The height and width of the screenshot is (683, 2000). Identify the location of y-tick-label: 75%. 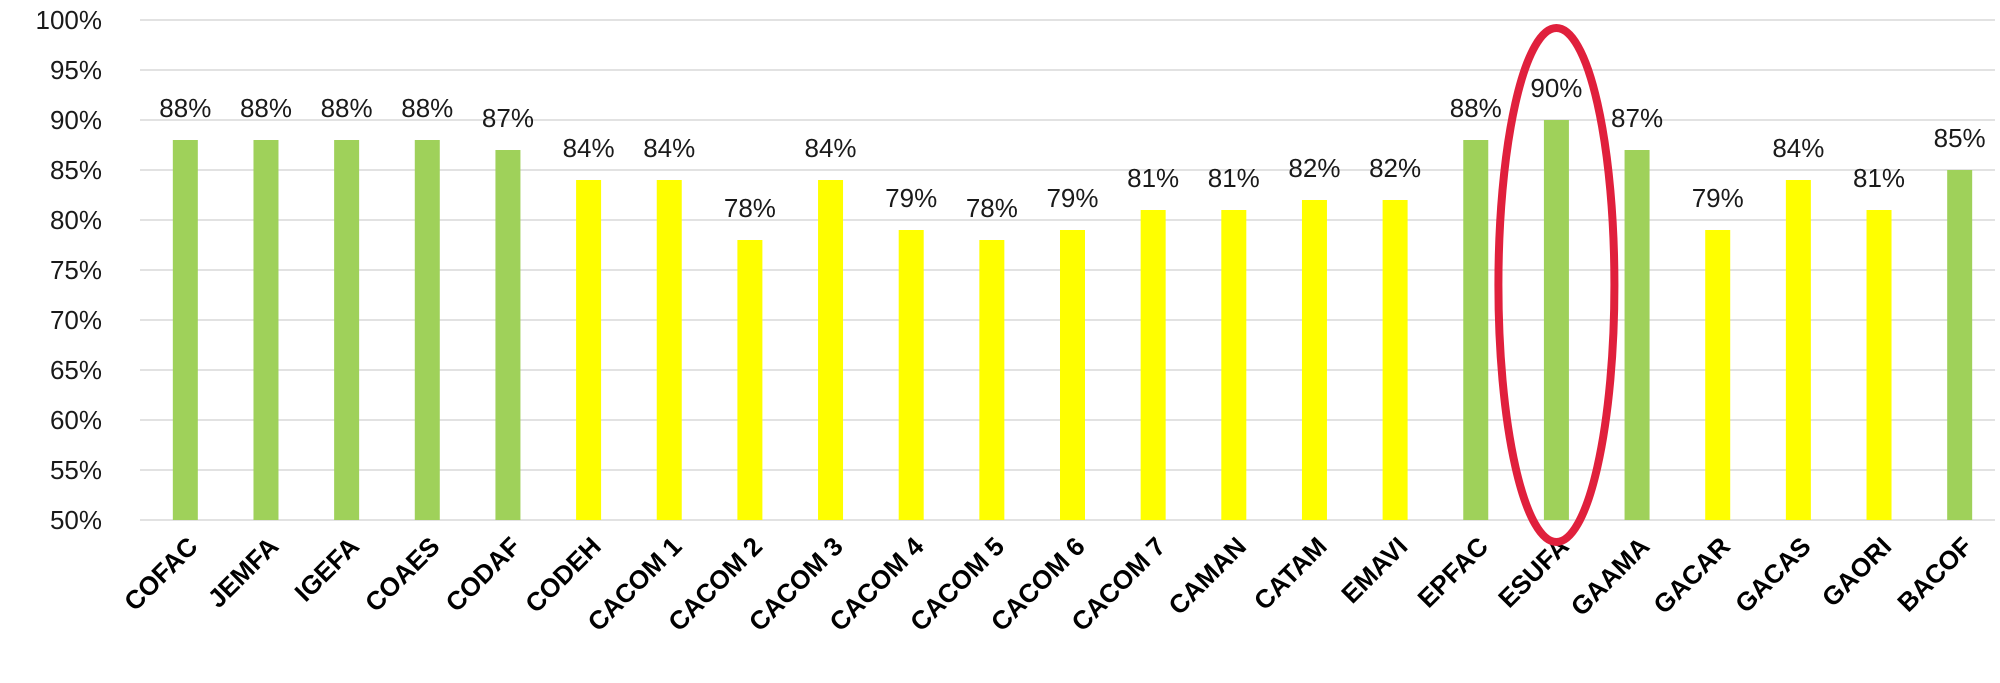
(76, 270).